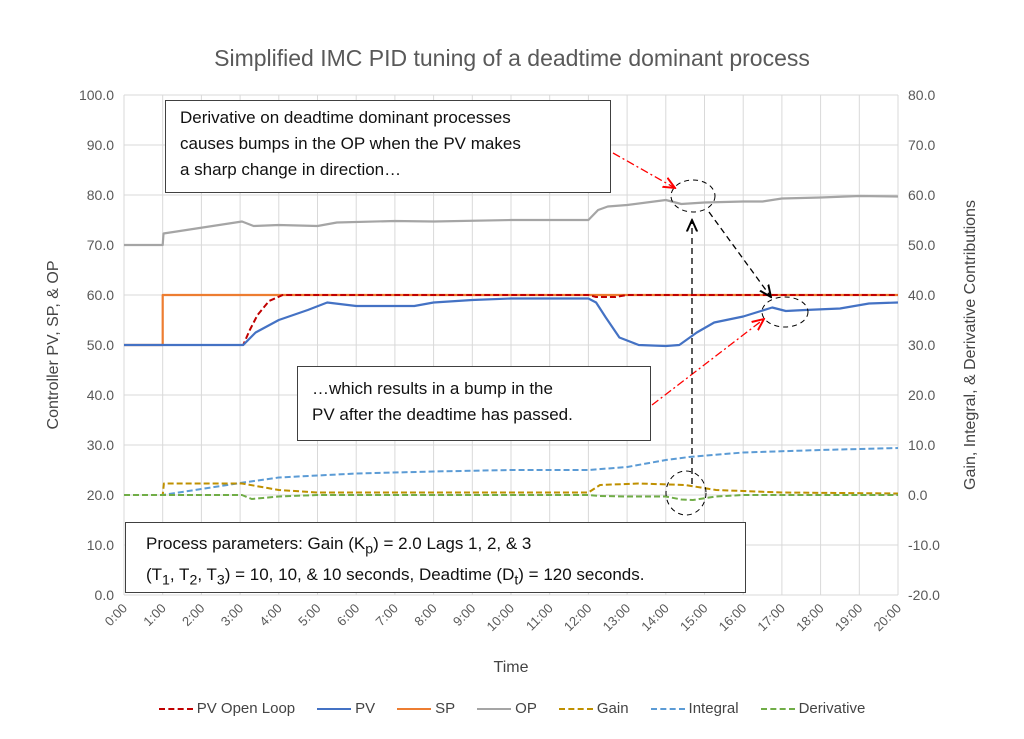 Image resolution: width=1024 pixels, height=739 pixels. Describe the element at coordinates (771, 618) in the screenshot. I see `x-tick-label: 17:00` at that location.